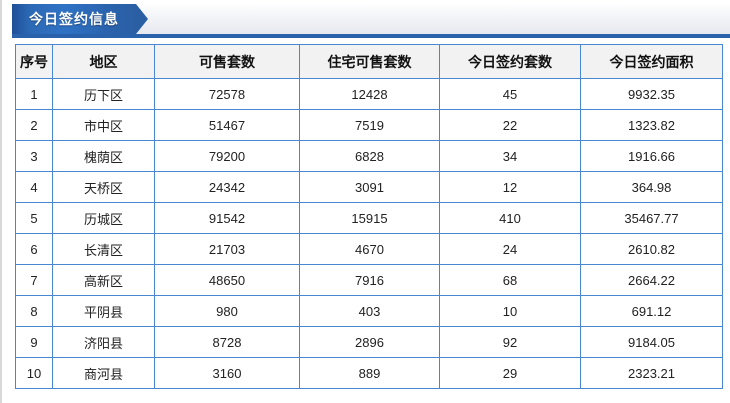  I want to click on cell-resi-sale-units: 4670, so click(369, 249).